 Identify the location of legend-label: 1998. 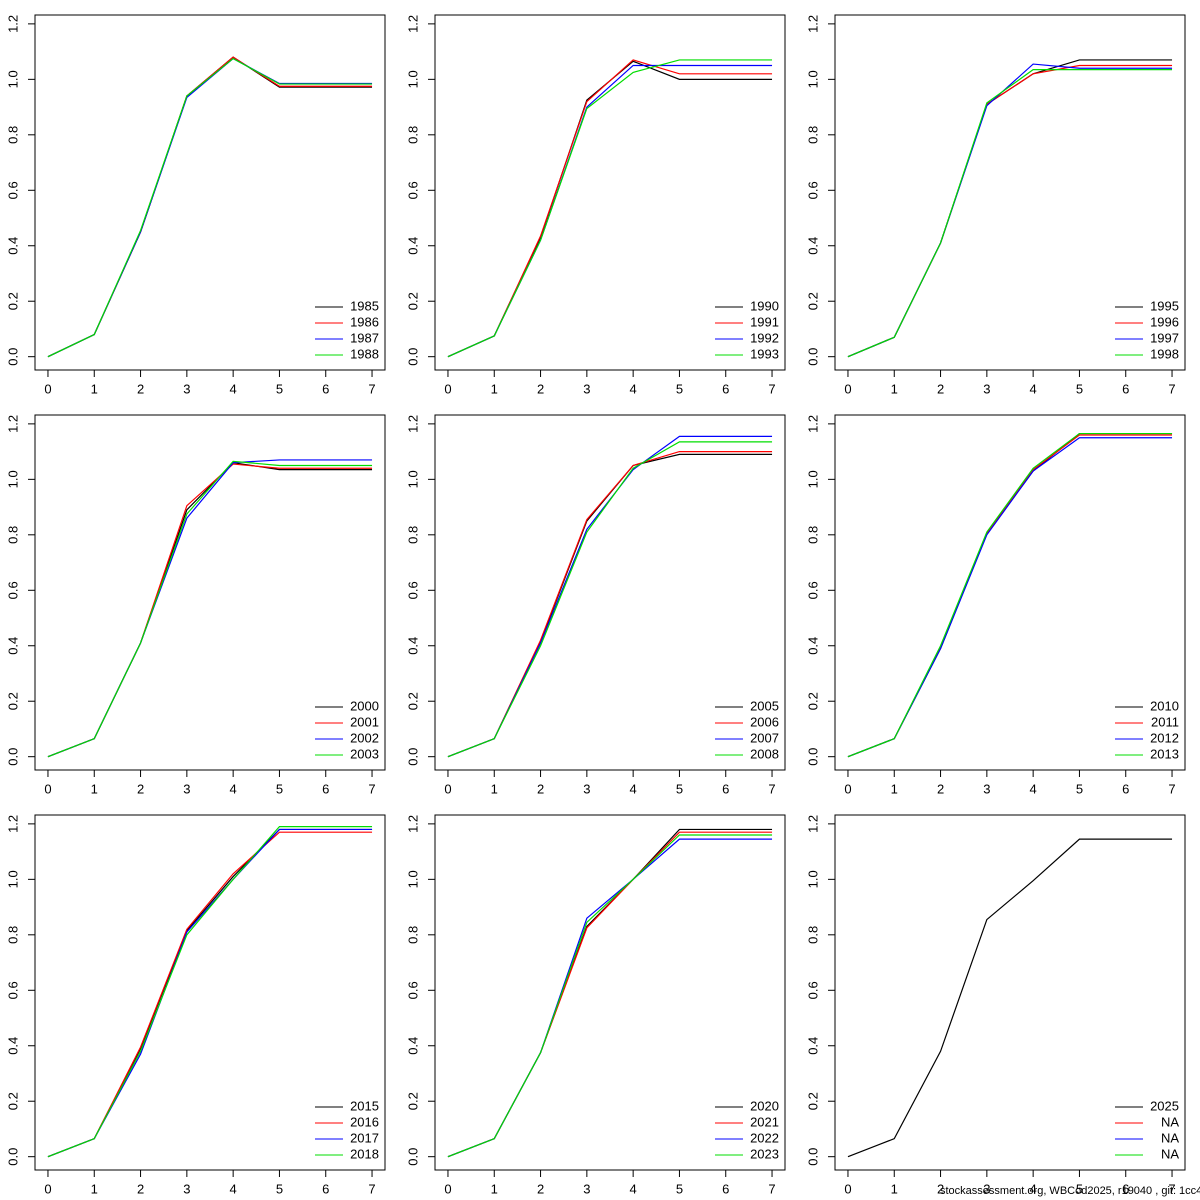
(1164, 353).